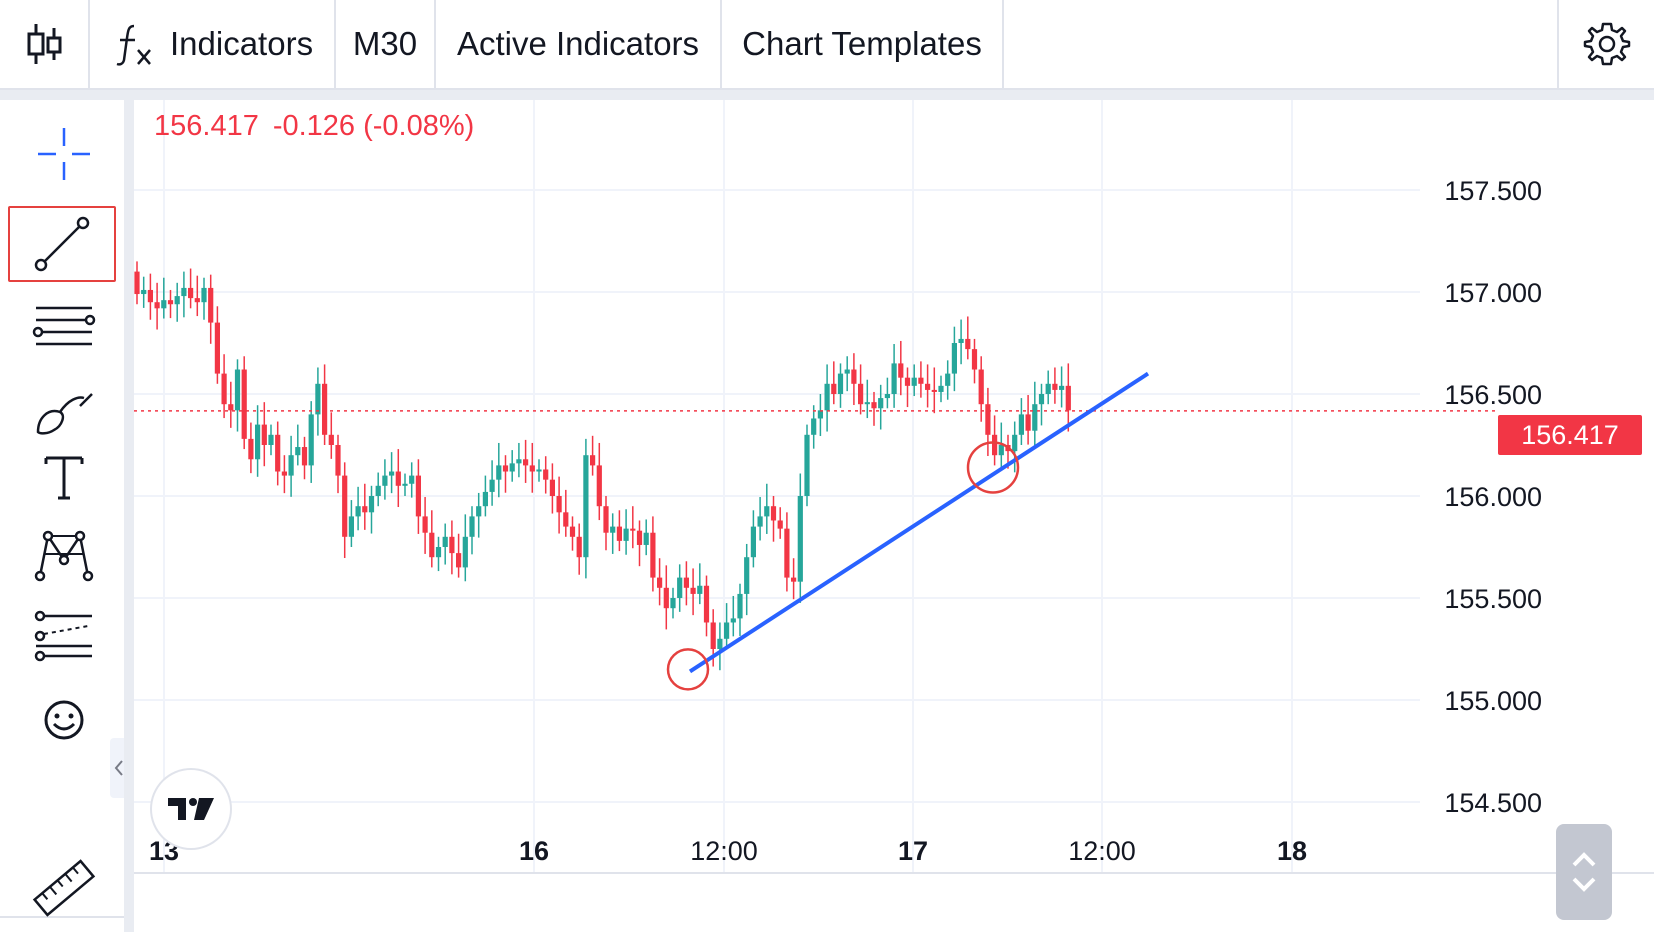 The width and height of the screenshot is (1654, 932). What do you see at coordinates (64, 554) in the screenshot?
I see `pattern-tool` at bounding box center [64, 554].